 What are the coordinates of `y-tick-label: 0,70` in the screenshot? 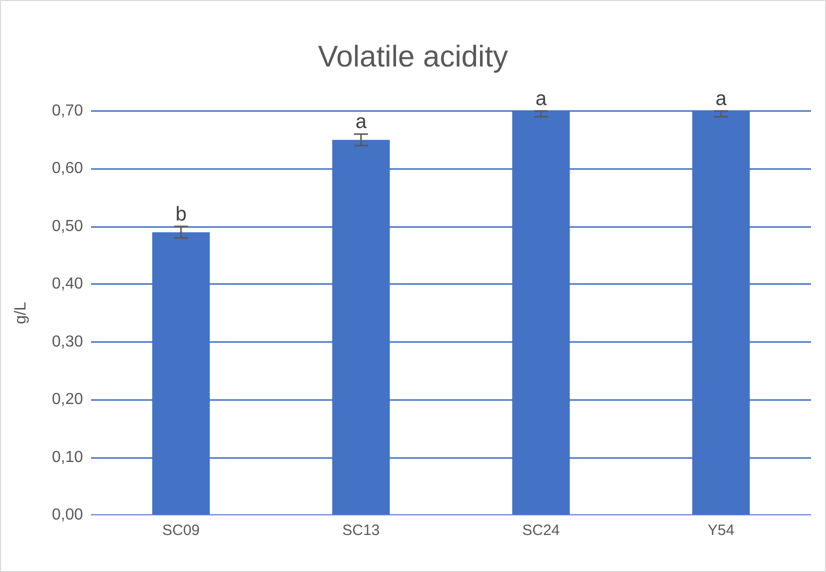 It's located at (68, 111).